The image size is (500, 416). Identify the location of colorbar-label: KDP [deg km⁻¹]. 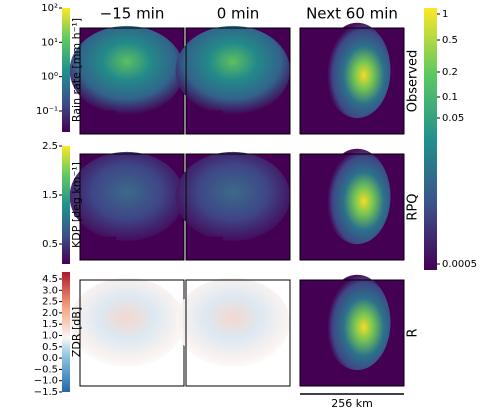
(76, 205).